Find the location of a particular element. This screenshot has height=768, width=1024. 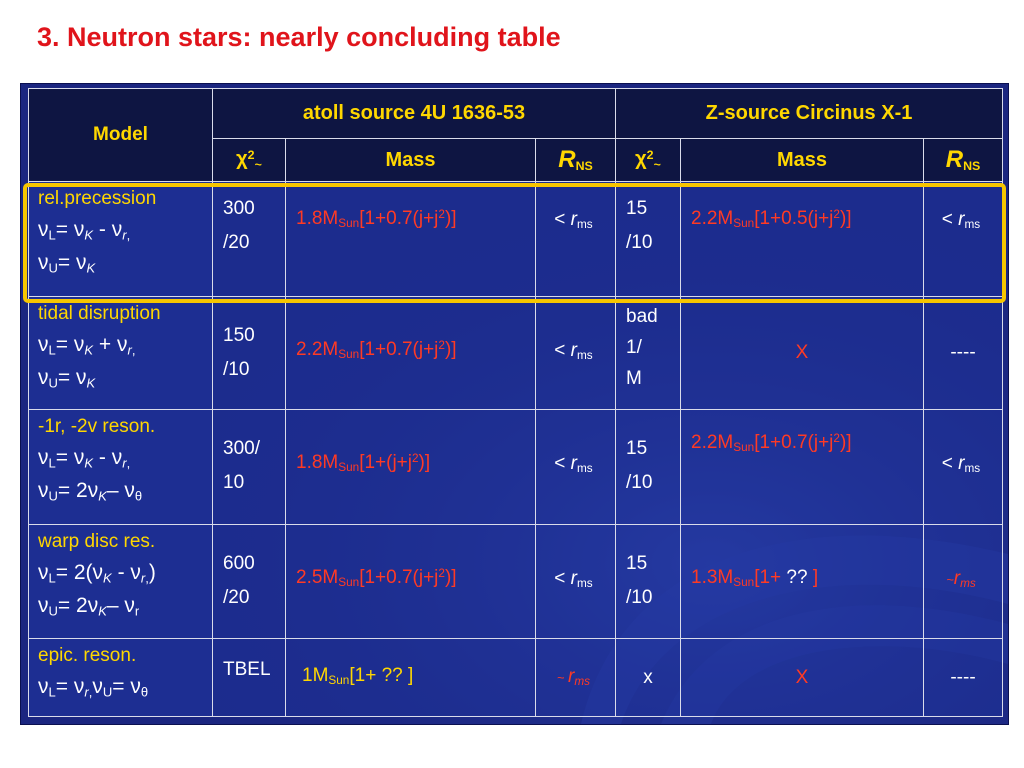

z-mass-cell: 2.2MSun[1+0.5(j+j2)] is located at coordinates (802, 239).